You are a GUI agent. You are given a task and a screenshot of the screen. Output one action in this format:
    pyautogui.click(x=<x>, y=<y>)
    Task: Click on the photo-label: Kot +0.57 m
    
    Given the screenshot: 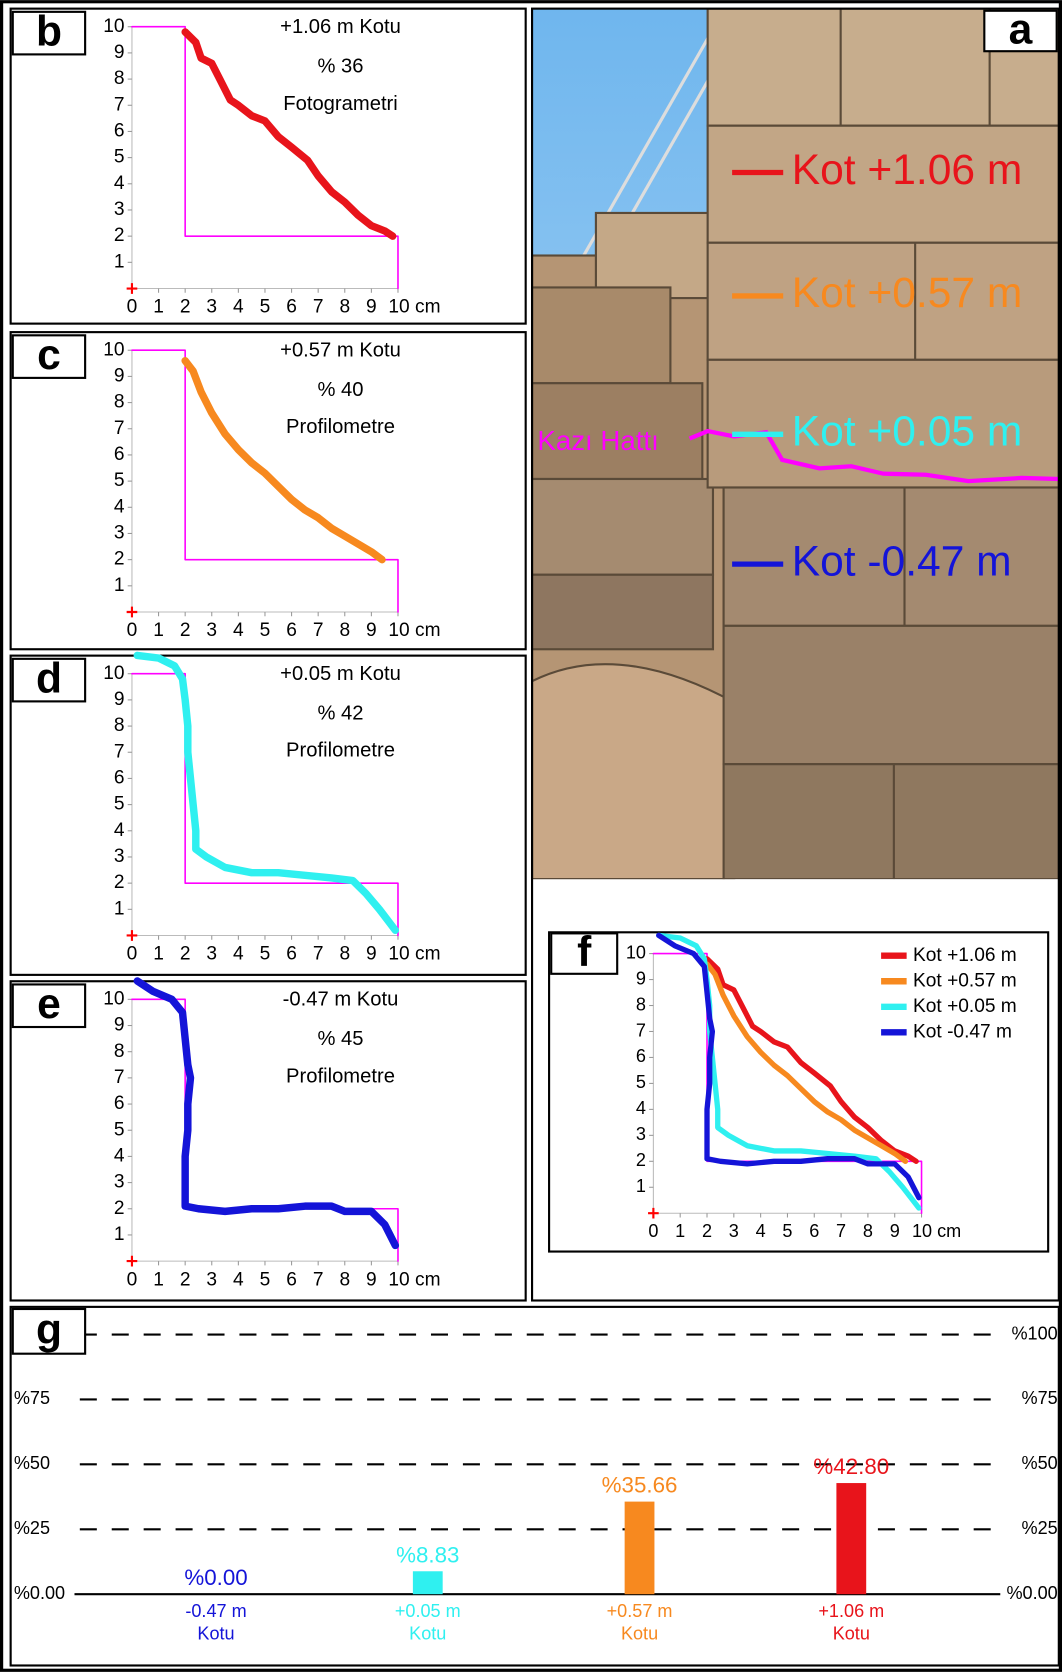 What is the action you would take?
    pyautogui.click(x=907, y=293)
    